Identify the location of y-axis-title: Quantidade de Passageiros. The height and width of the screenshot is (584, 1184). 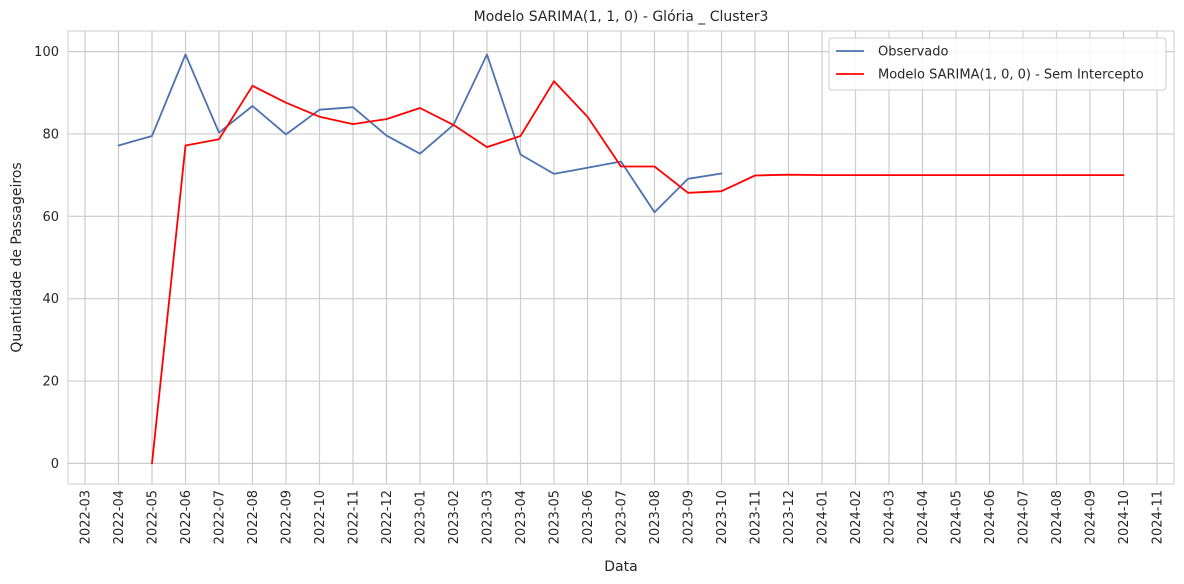
(17, 257).